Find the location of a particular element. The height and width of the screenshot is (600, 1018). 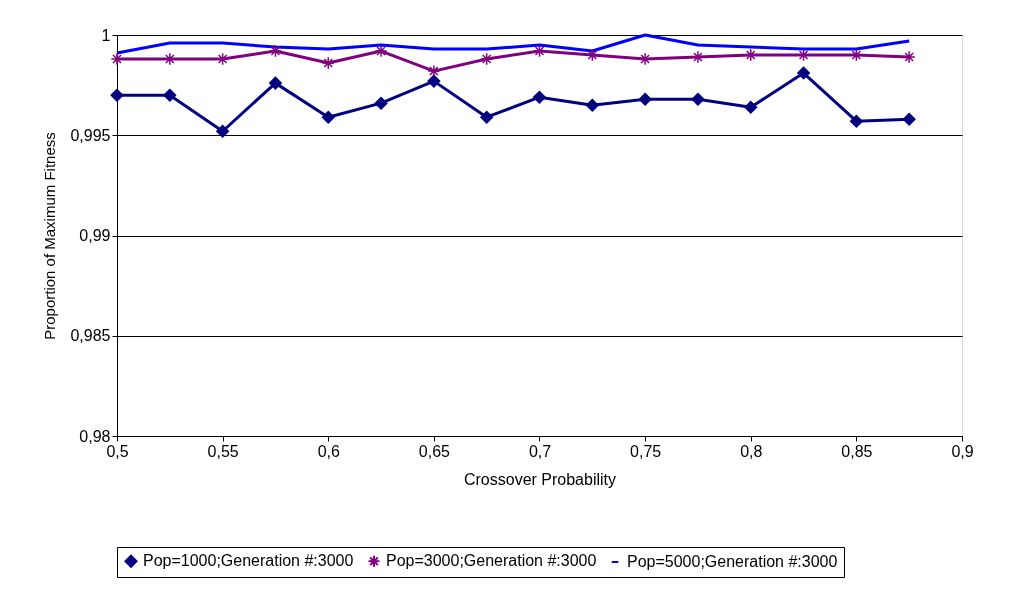

x-tick-label: 0,55 is located at coordinates (223, 451).